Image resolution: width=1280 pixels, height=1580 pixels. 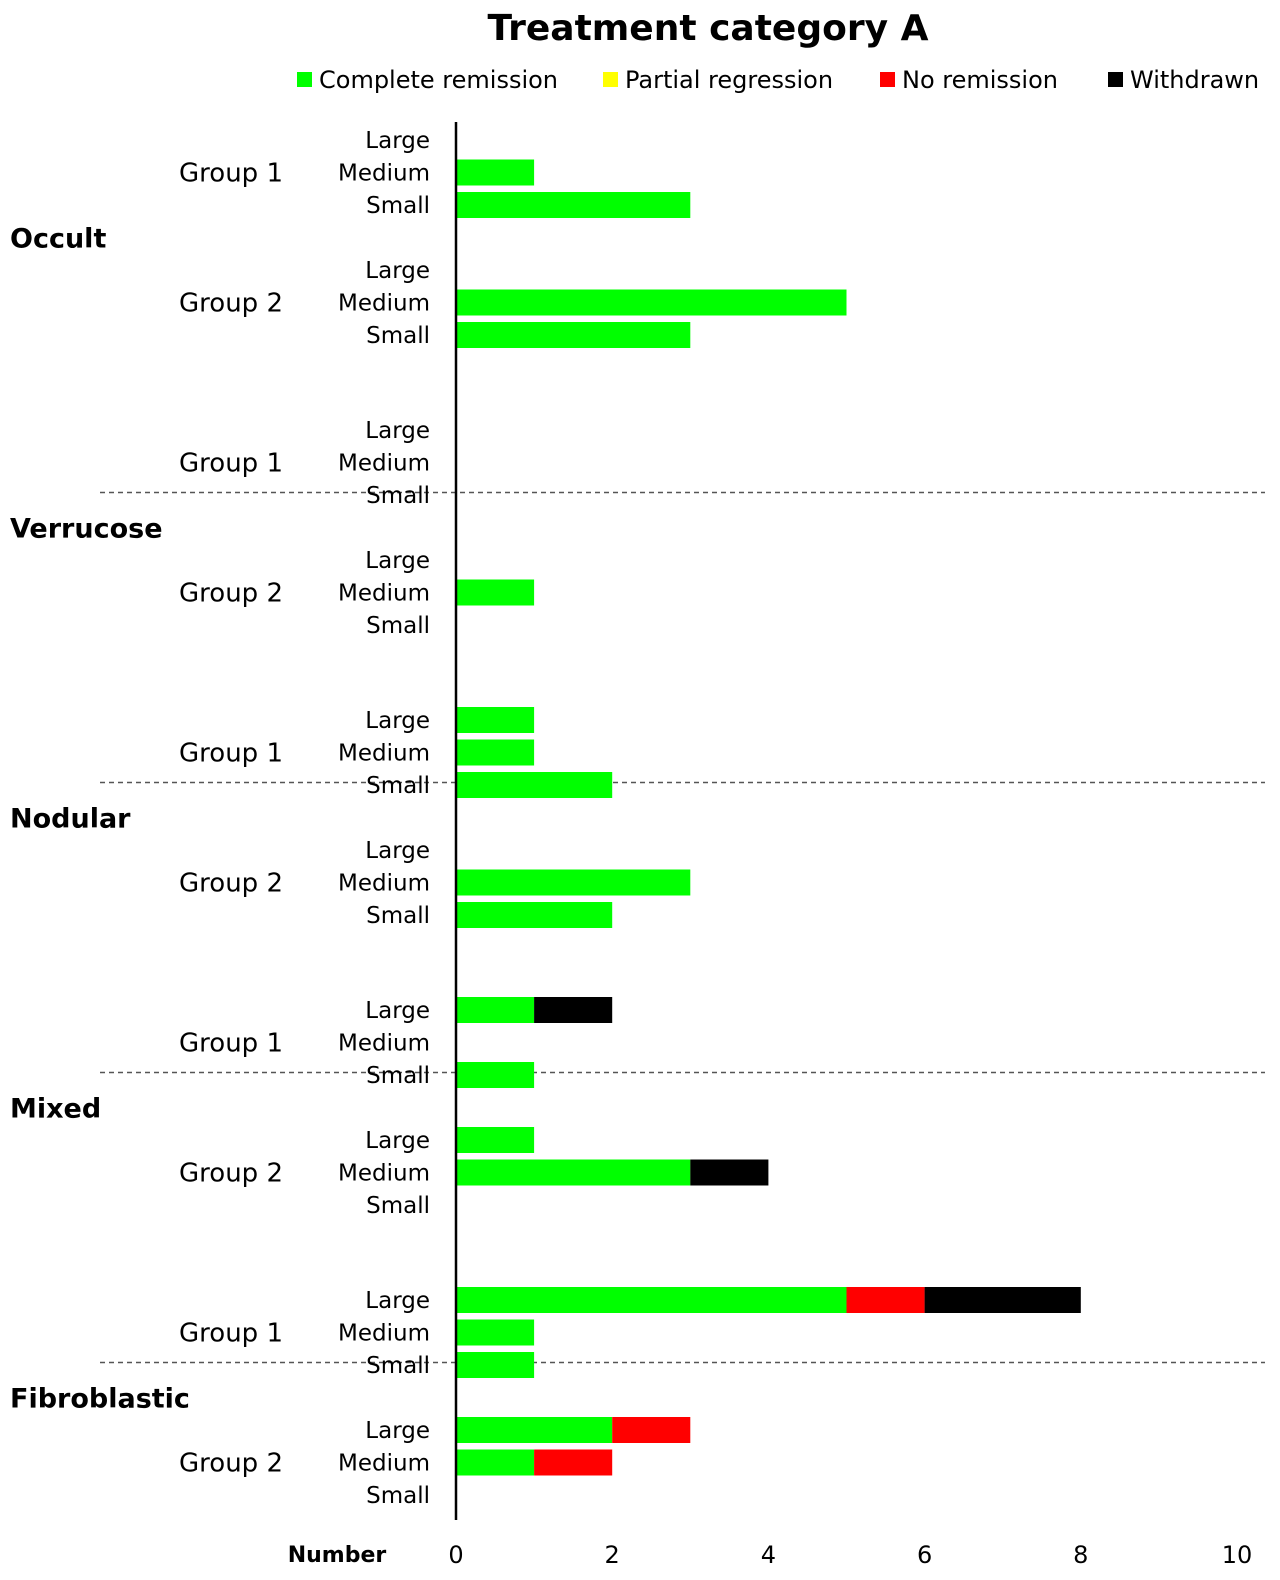 I want to click on legend-label-complete-remission: Complete remission, so click(x=438, y=80).